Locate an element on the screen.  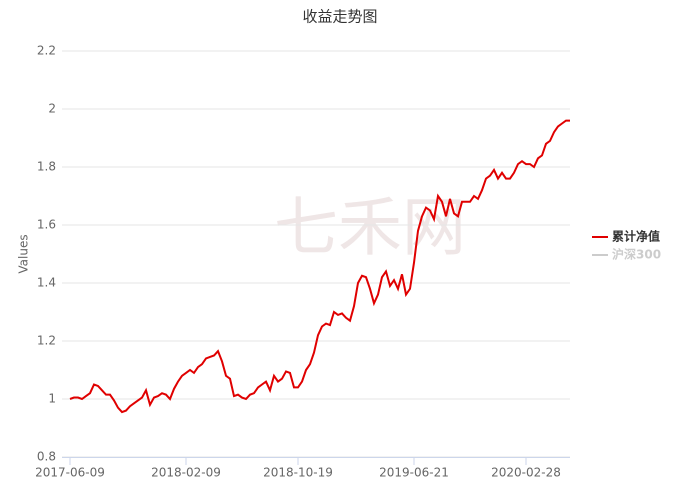
x-tick-label: 2018-02-09 is located at coordinates (186, 473).